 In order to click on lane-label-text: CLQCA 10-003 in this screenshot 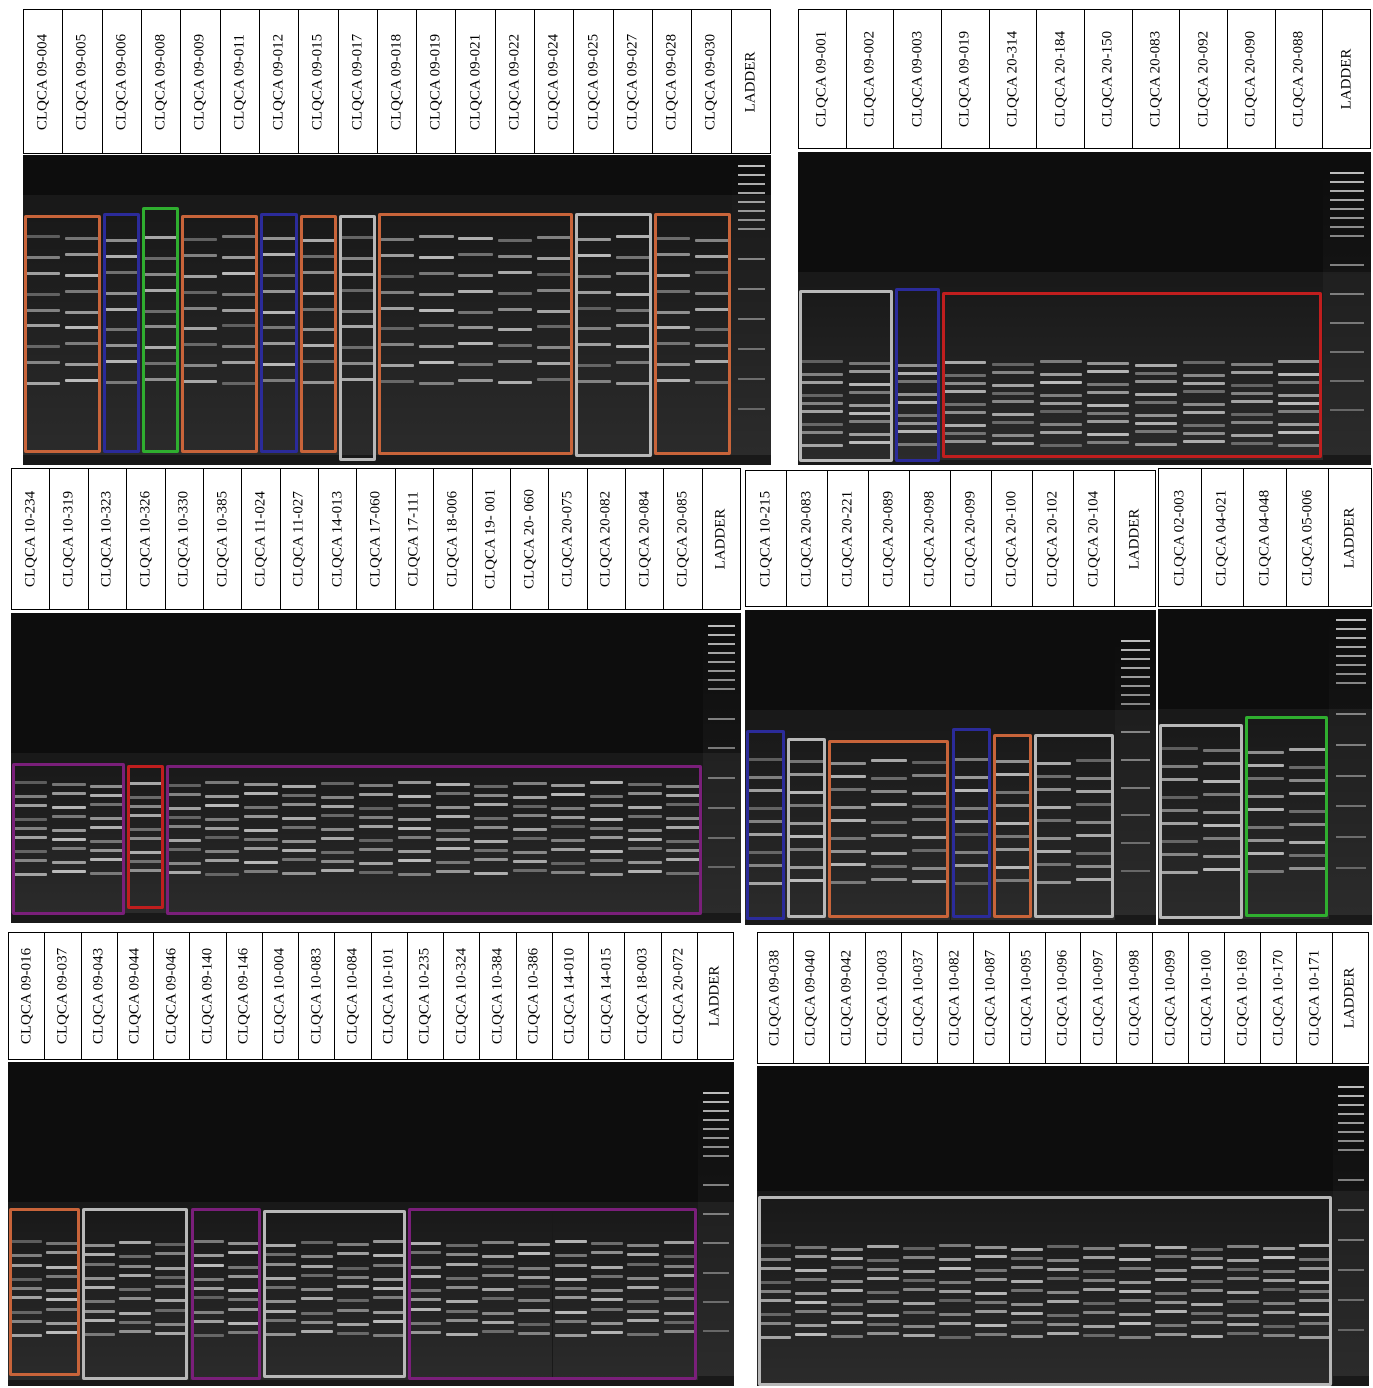, I will do `click(882, 998)`.